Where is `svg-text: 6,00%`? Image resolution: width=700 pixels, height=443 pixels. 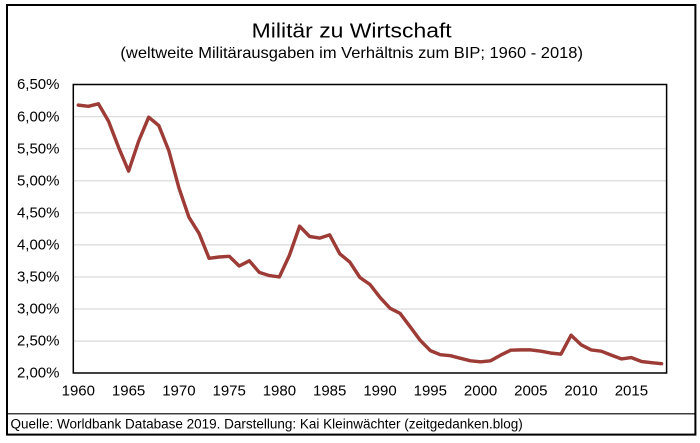
svg-text: 6,00% is located at coordinates (38, 116).